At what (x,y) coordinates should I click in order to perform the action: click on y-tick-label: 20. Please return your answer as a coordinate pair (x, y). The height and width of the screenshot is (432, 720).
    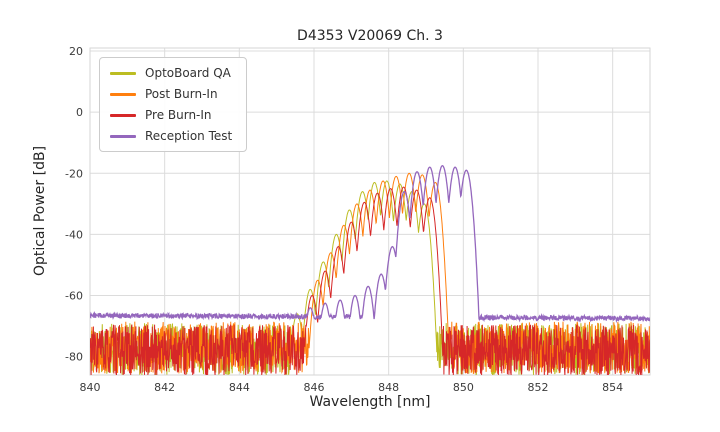
    Looking at the image, I should click on (76, 51).